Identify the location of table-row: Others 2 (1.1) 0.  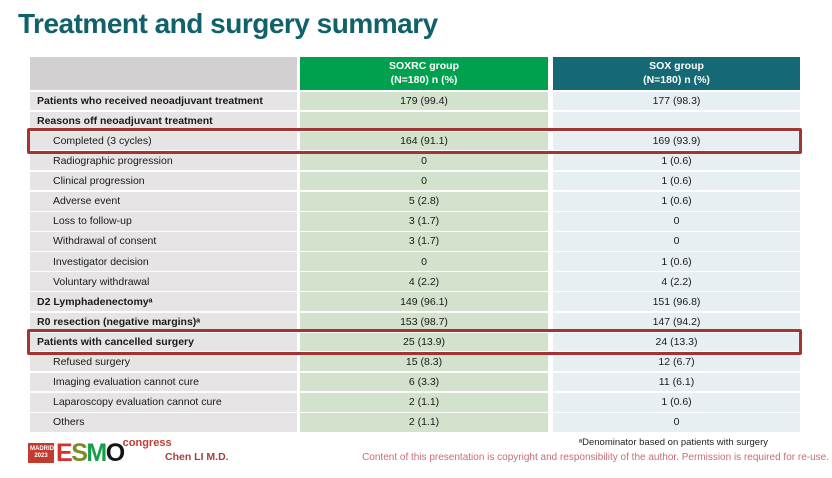
(415, 422).